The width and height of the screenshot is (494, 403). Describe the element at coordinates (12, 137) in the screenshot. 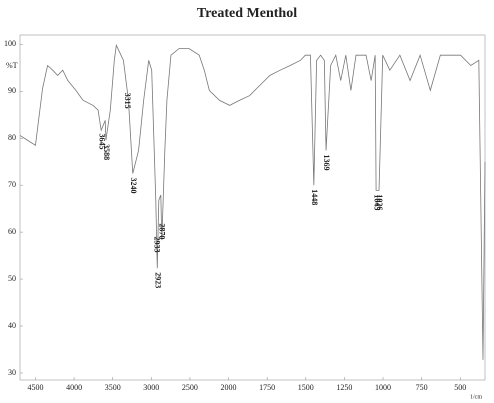

I see `y-tick-label: 80` at that location.